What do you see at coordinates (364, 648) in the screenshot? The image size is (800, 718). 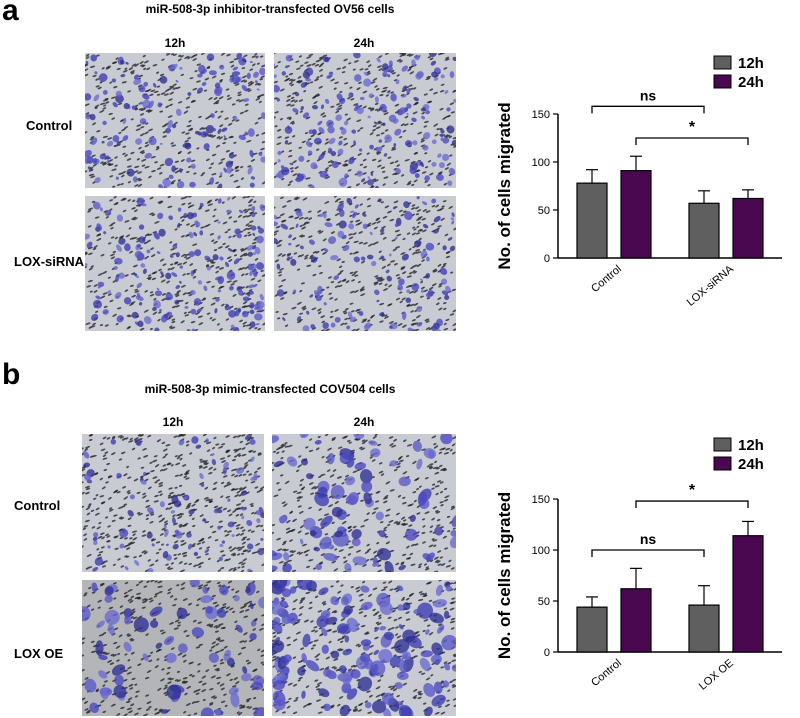 I see `micrograph-b-lox-oe-24h` at bounding box center [364, 648].